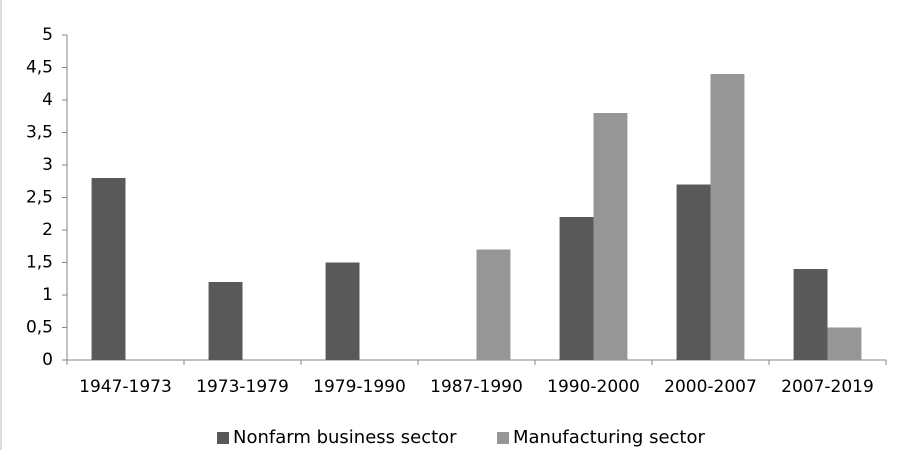  I want to click on y-tick-label: 2, so click(47, 230).